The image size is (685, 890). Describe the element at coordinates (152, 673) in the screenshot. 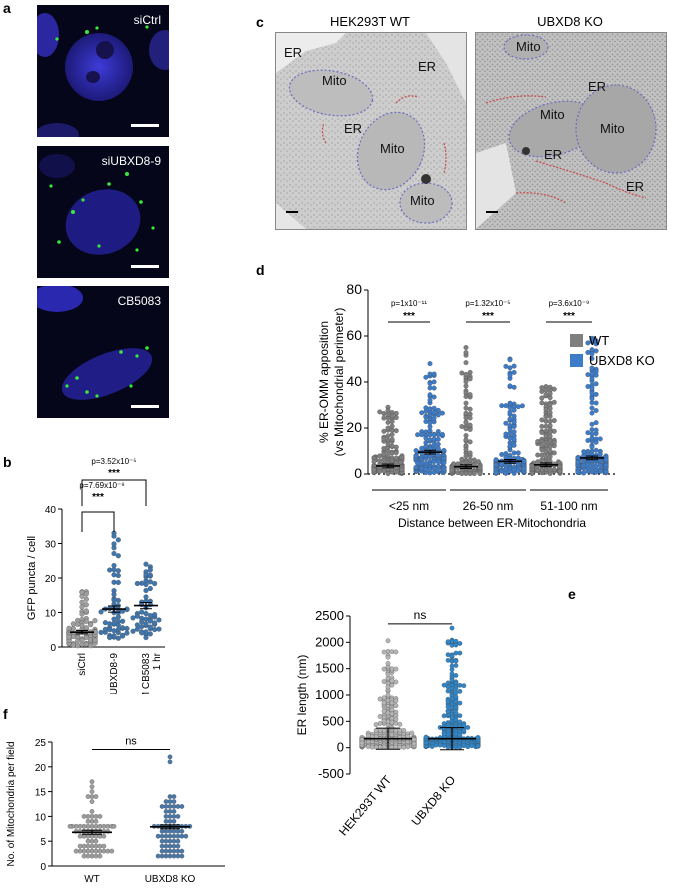

I see `x-tick-label: 5μM CB50831 hr` at that location.